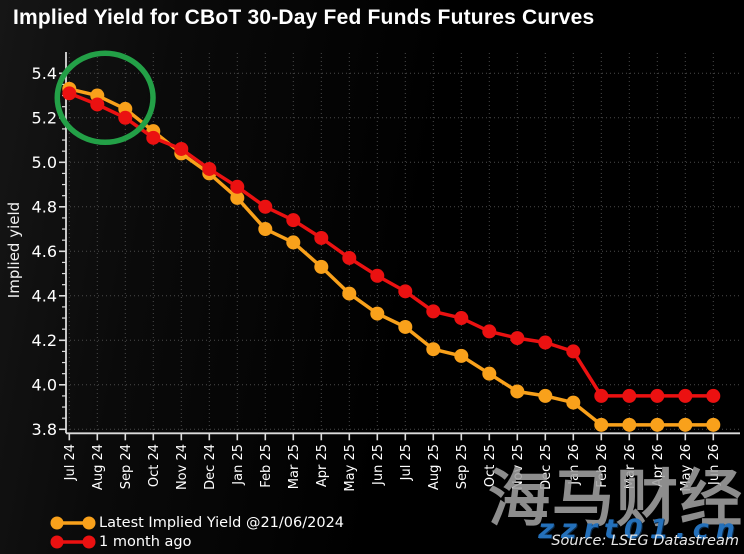 This screenshot has height=554, width=744. Describe the element at coordinates (574, 465) in the screenshot. I see `x-tick-label: Jan 26` at that location.